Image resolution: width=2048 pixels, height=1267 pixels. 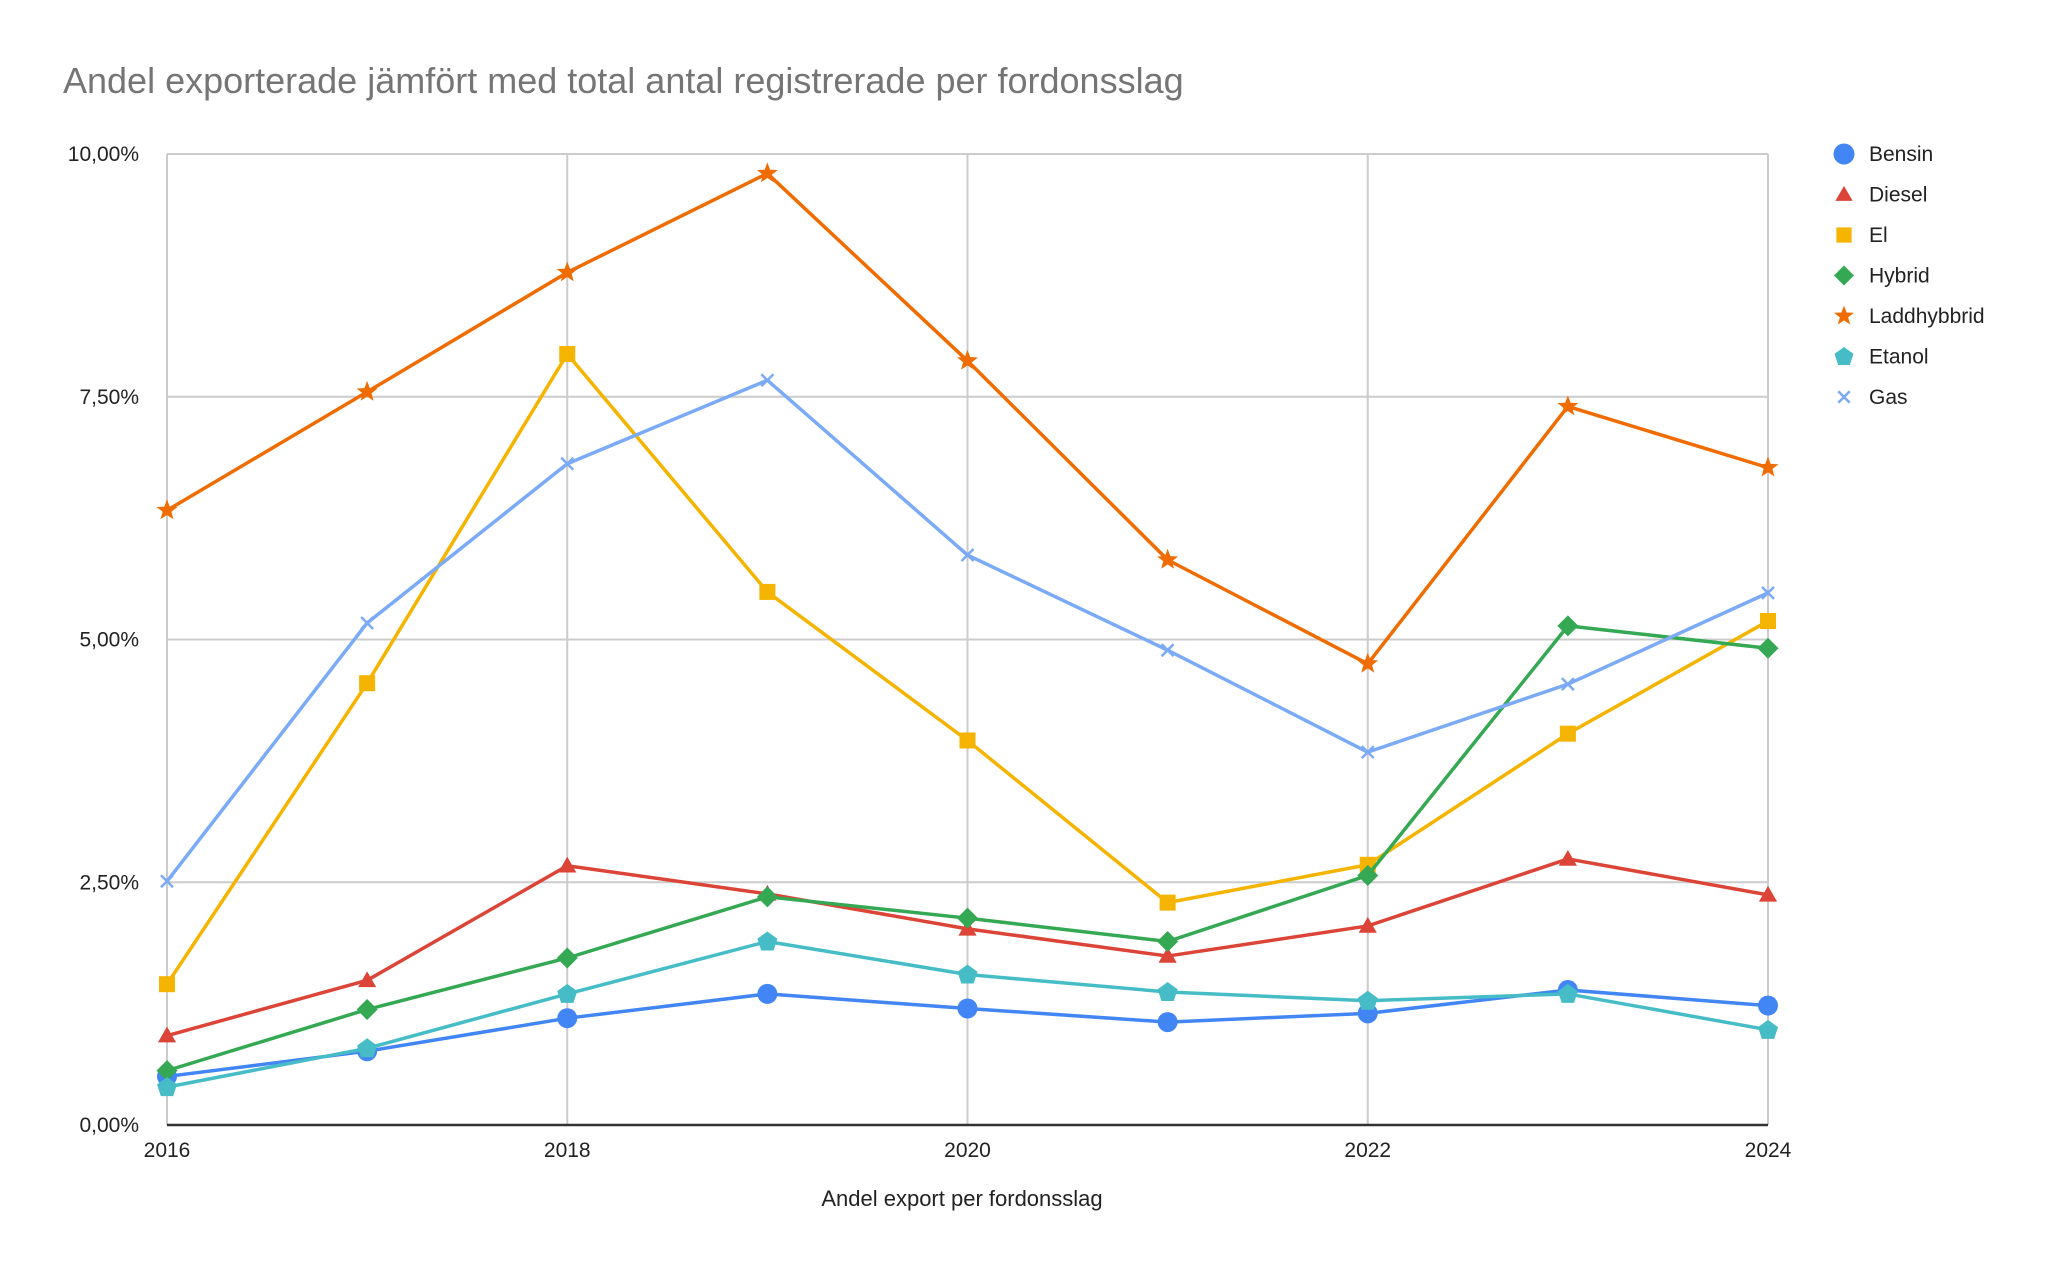 I want to click on y-tick-label: 7,50%, so click(x=109, y=397).